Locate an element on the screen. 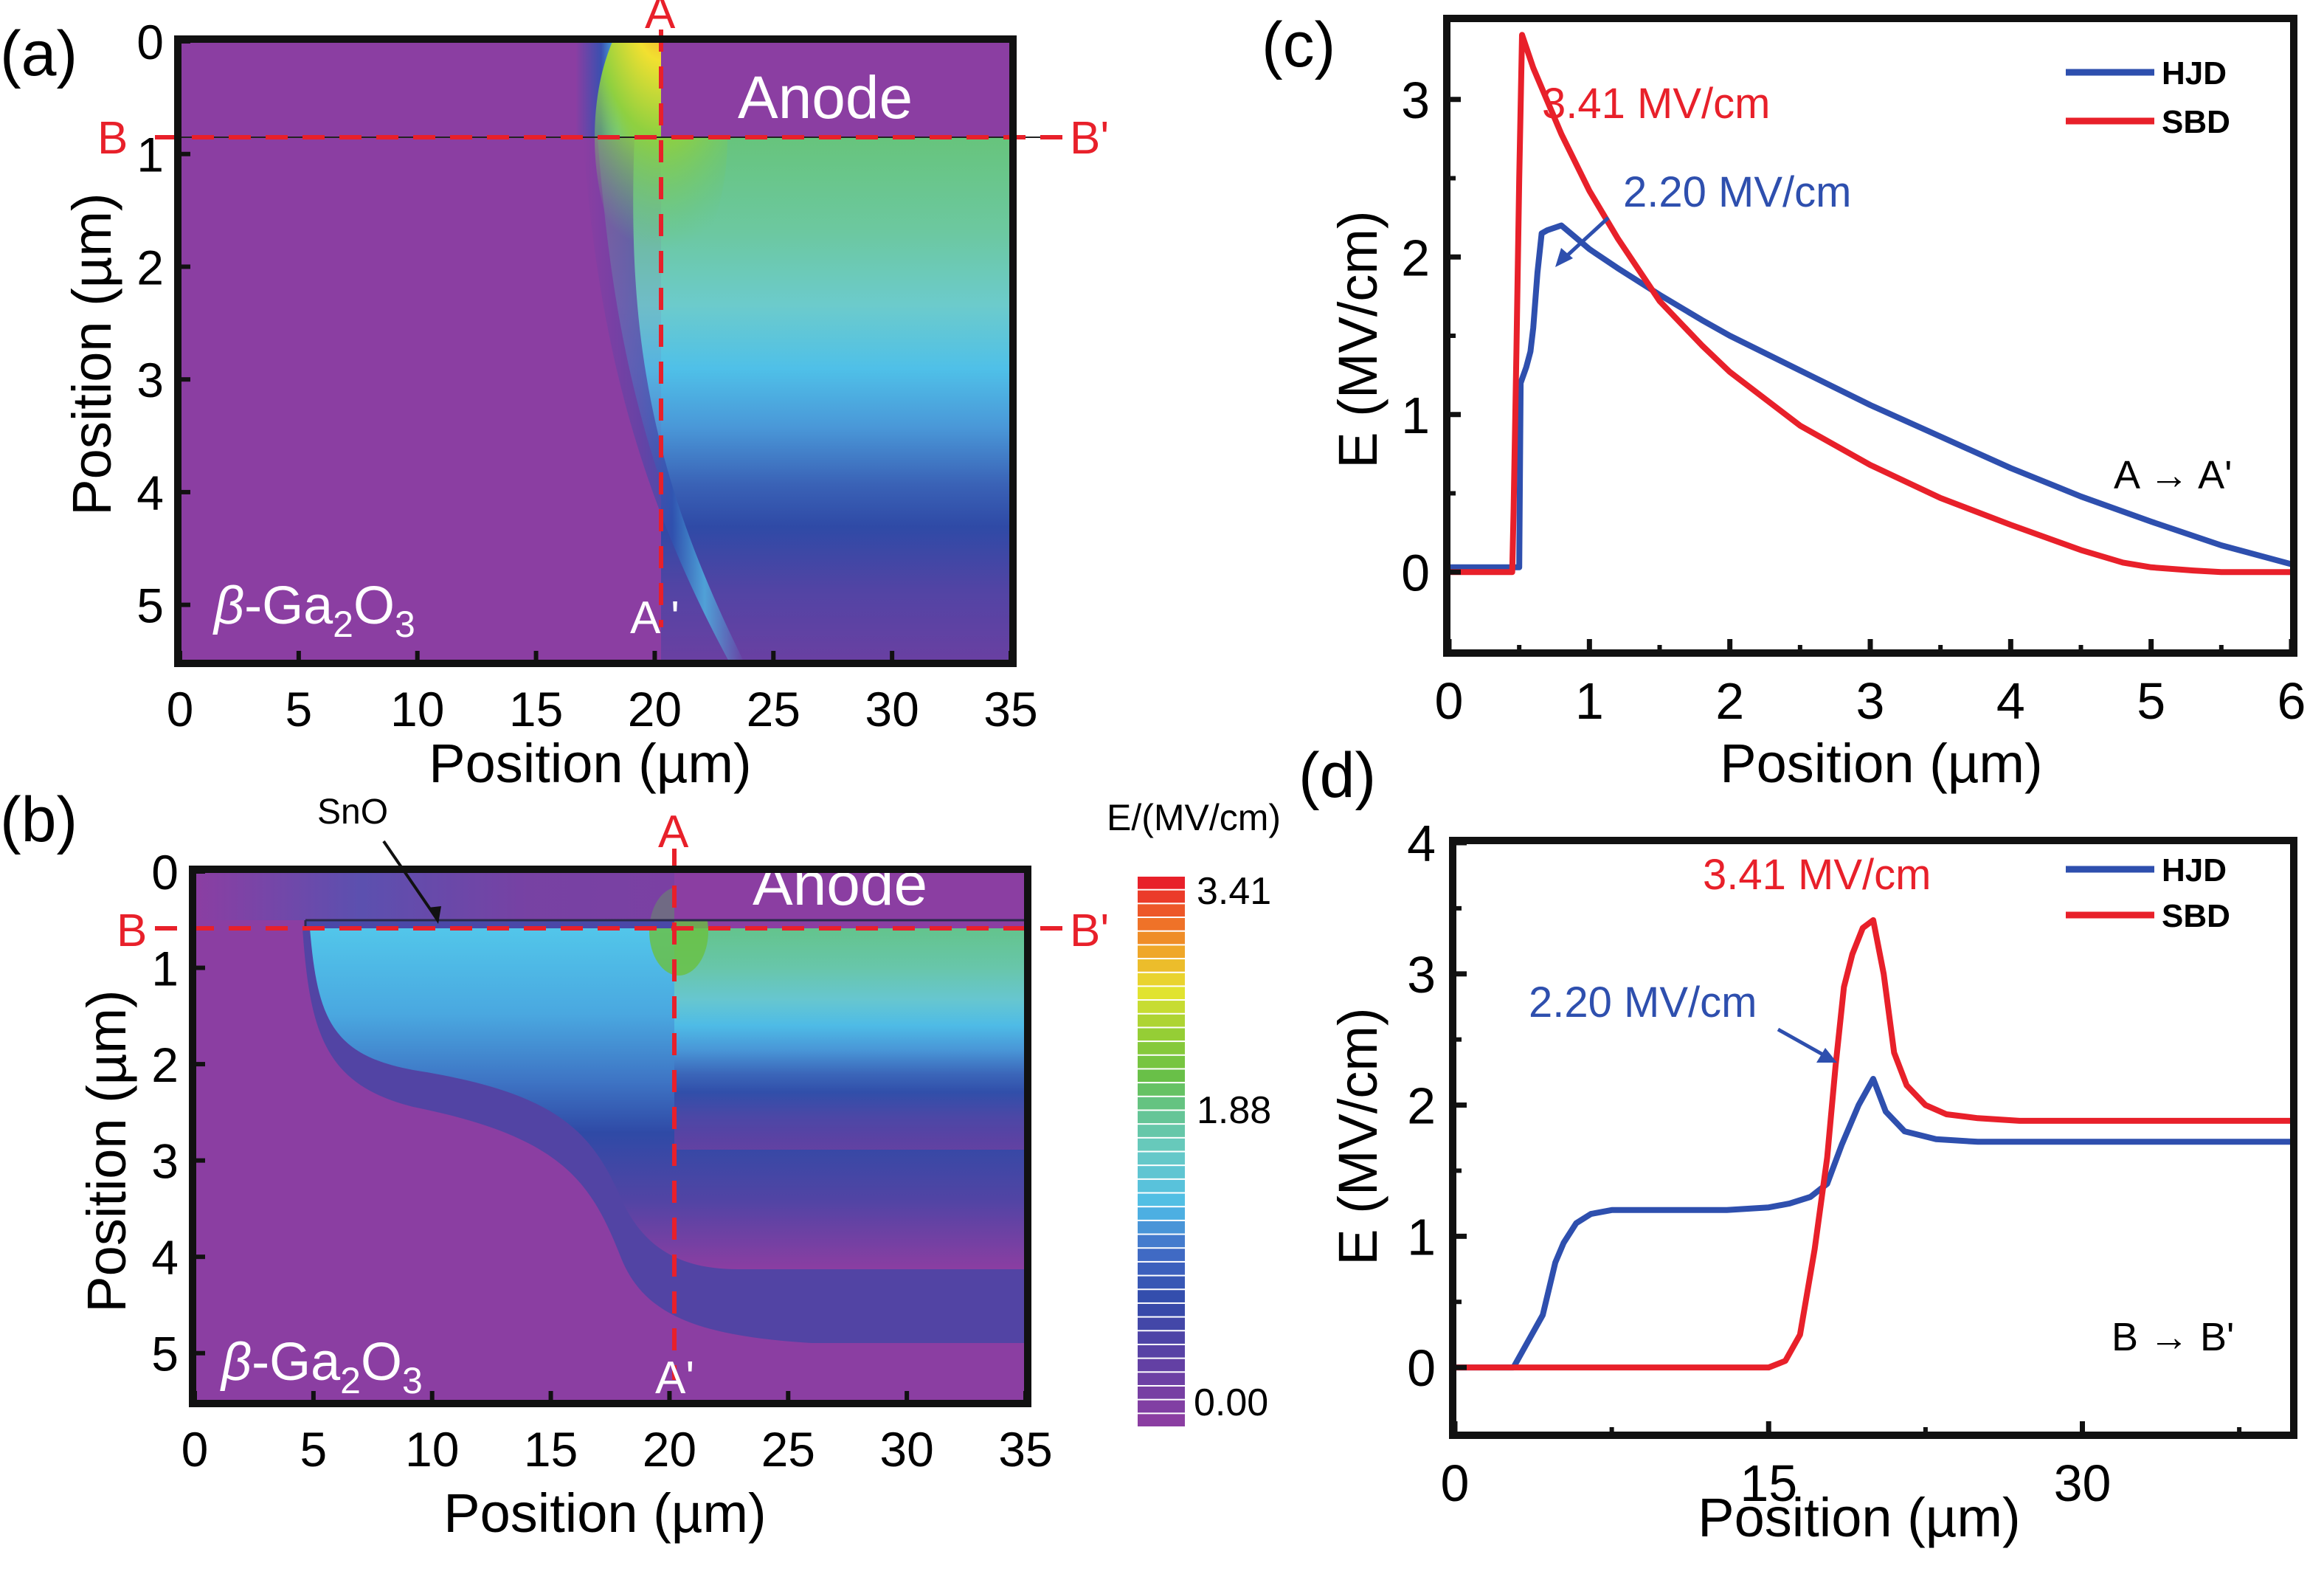  legend-label-hjd-d: HJD is located at coordinates (2194, 870).